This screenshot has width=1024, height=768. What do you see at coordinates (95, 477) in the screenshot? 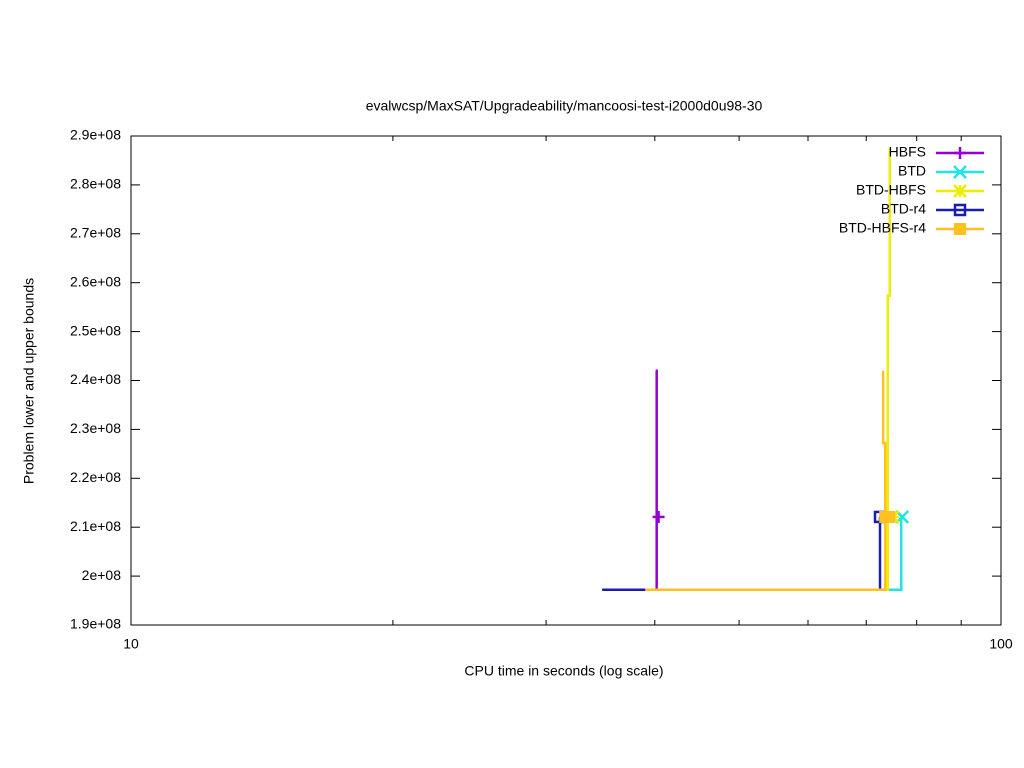
I see `y-tick-label: 2.2e+08` at bounding box center [95, 477].